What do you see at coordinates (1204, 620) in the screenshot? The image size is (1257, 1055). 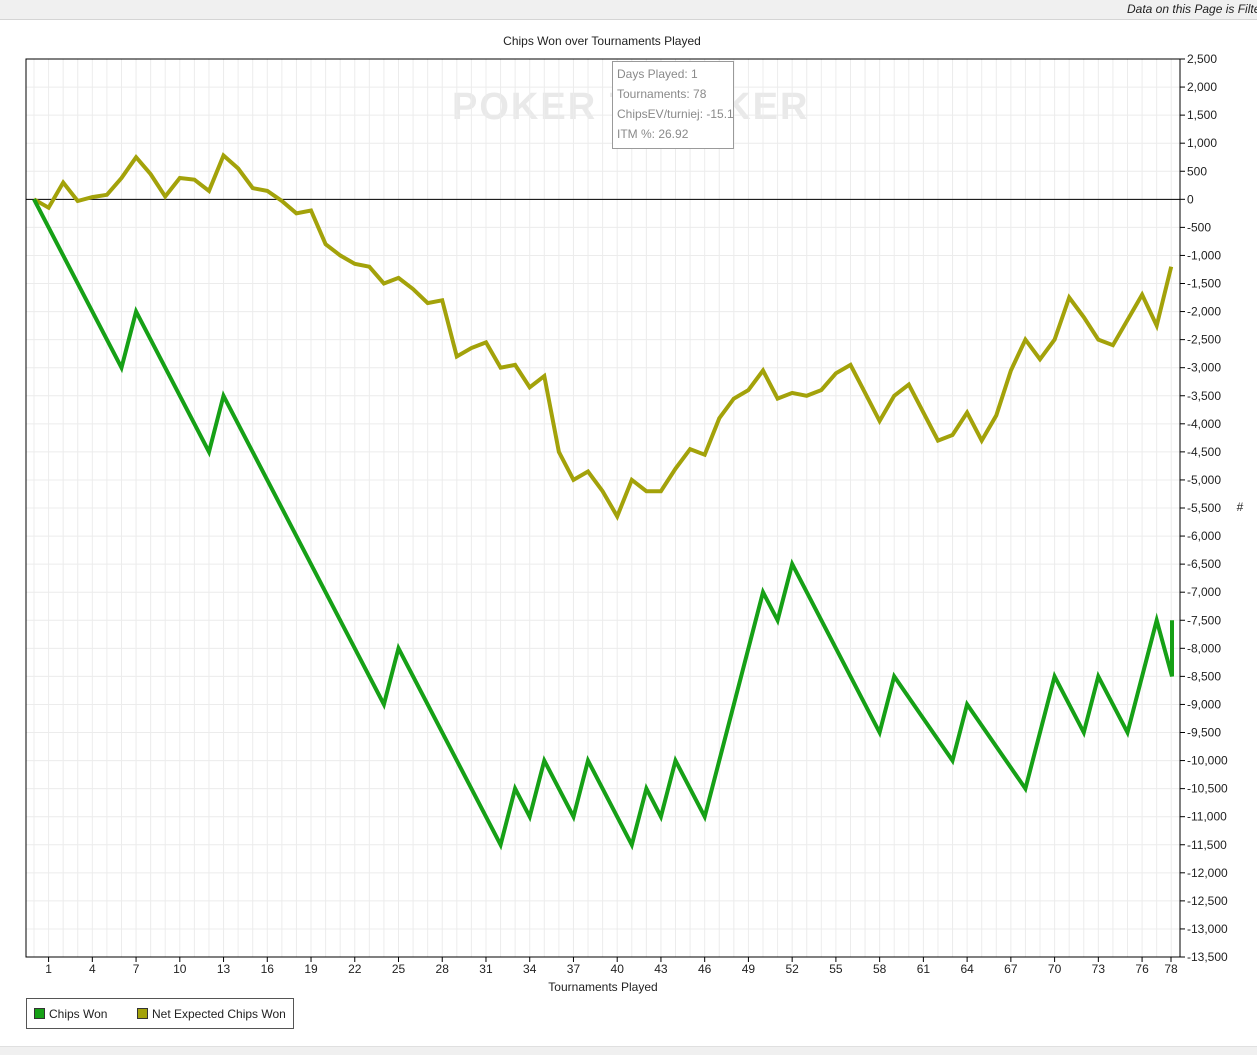 I see `y-tick-label: -7,500` at bounding box center [1204, 620].